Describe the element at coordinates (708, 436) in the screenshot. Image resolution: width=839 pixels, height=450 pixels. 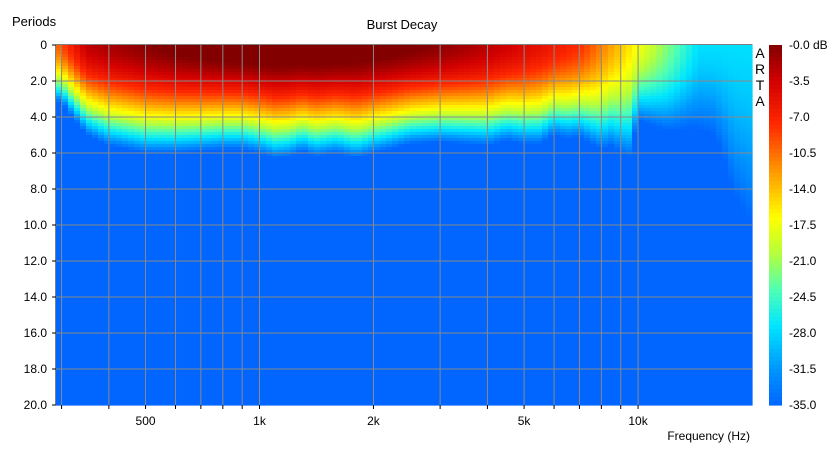
I see `x-axis-label: Frequency (Hz)` at that location.